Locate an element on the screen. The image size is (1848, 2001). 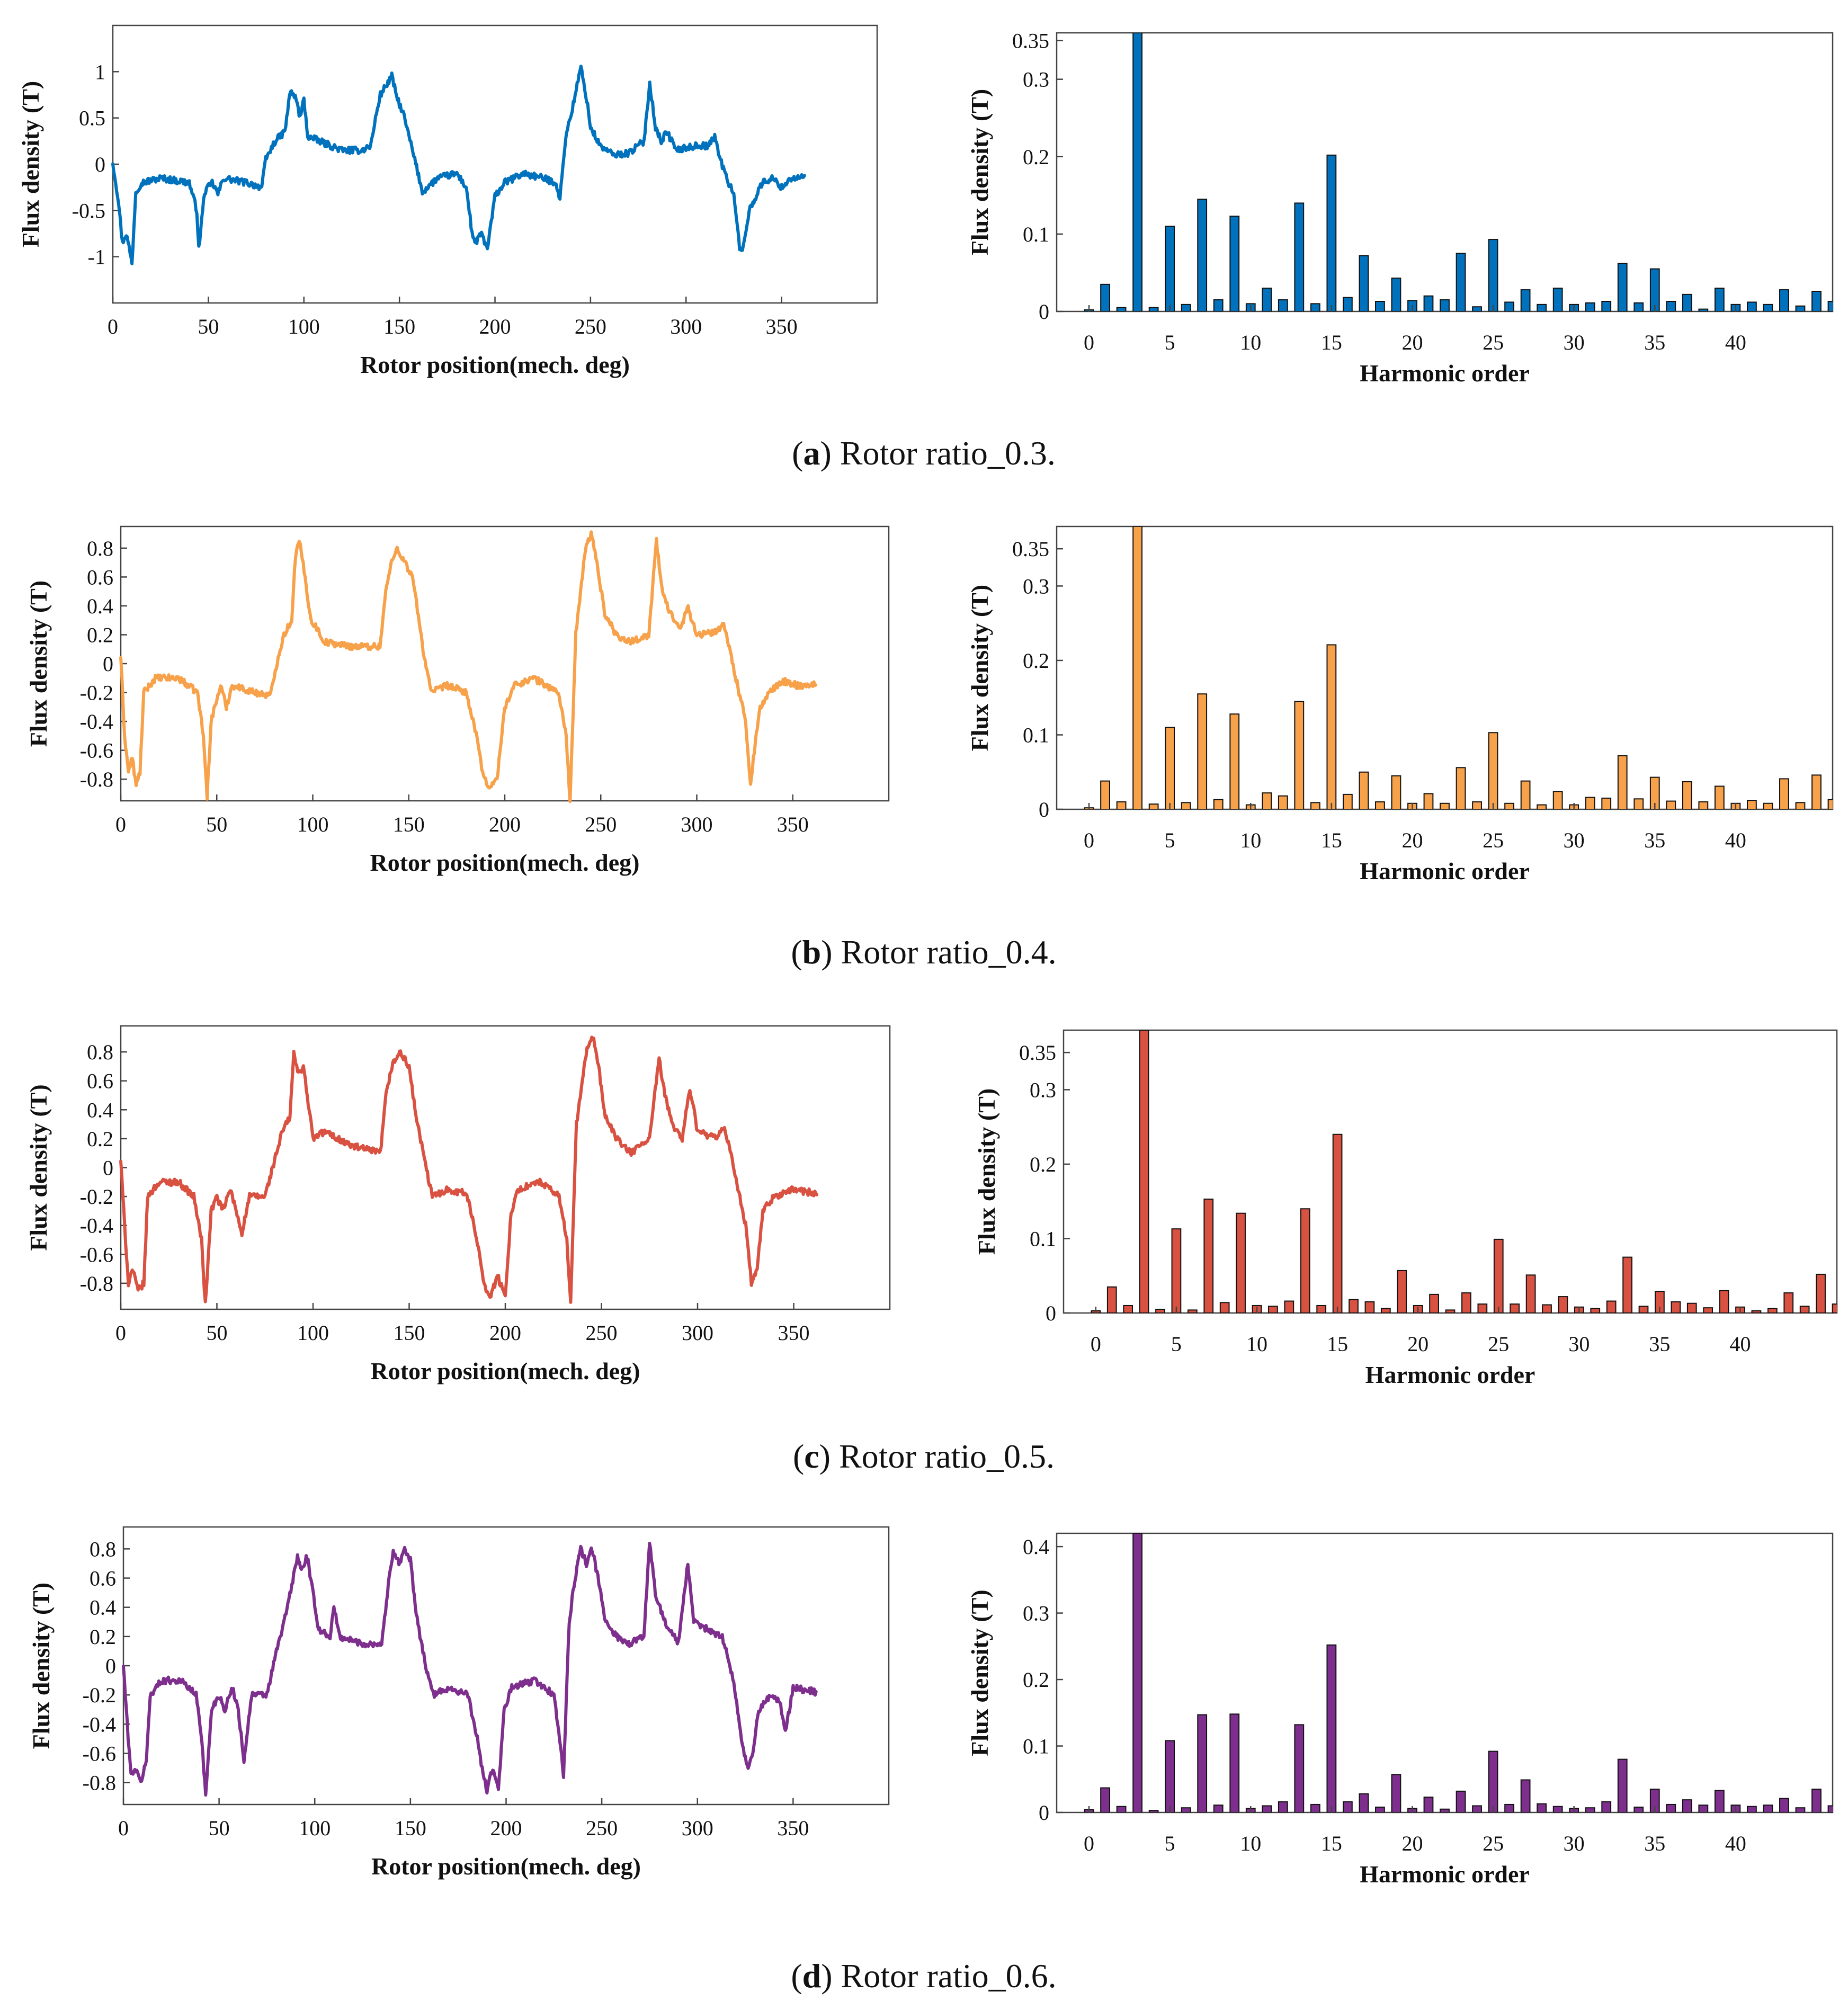
y-tick-label: -0.2 is located at coordinates (99, 1695).